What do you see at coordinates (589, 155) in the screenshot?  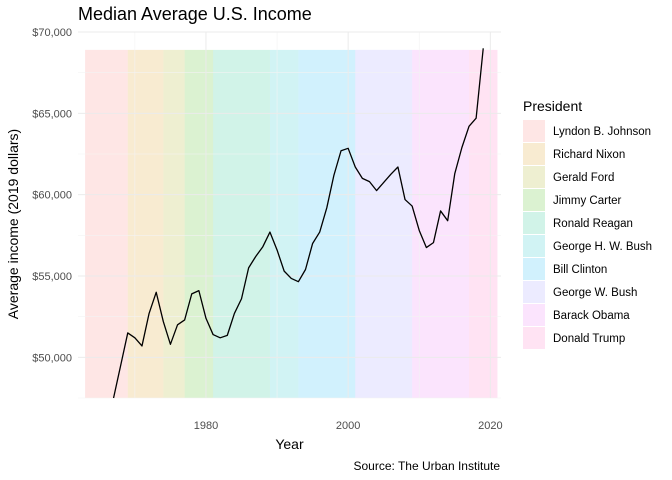 I see `legend-label: Richard Nixon` at bounding box center [589, 155].